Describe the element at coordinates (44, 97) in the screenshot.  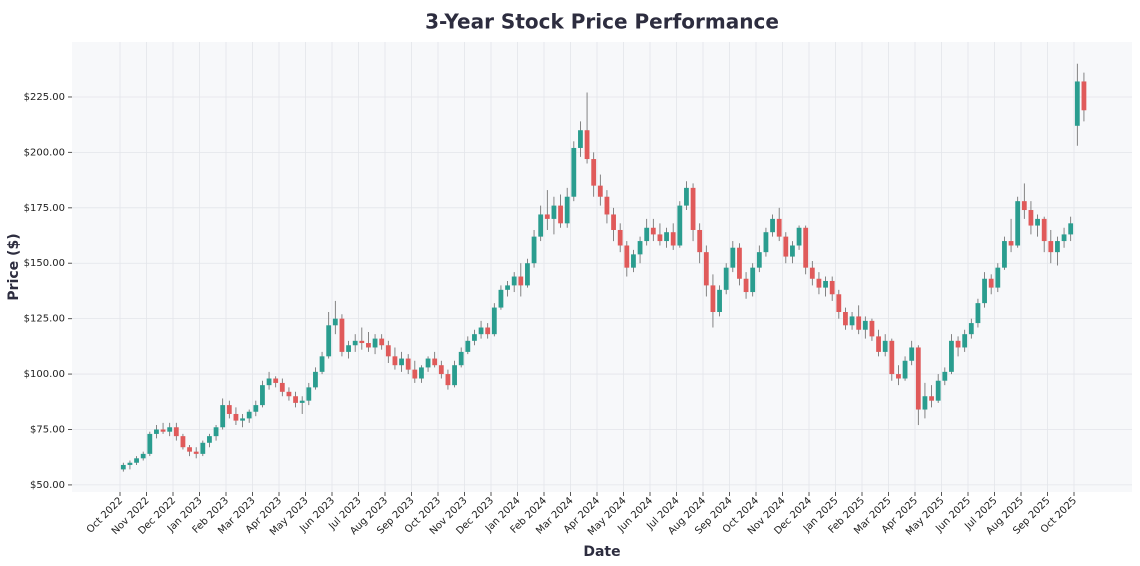
I see `y-tick-label: $225.00` at that location.